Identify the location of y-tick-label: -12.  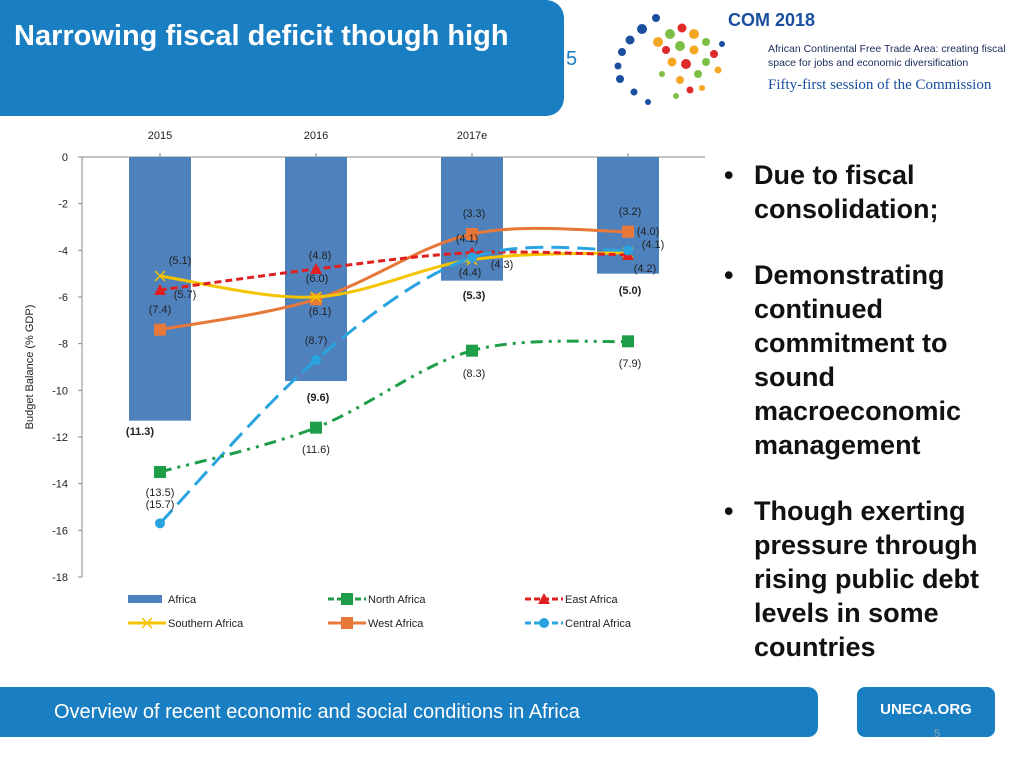
(60, 438).